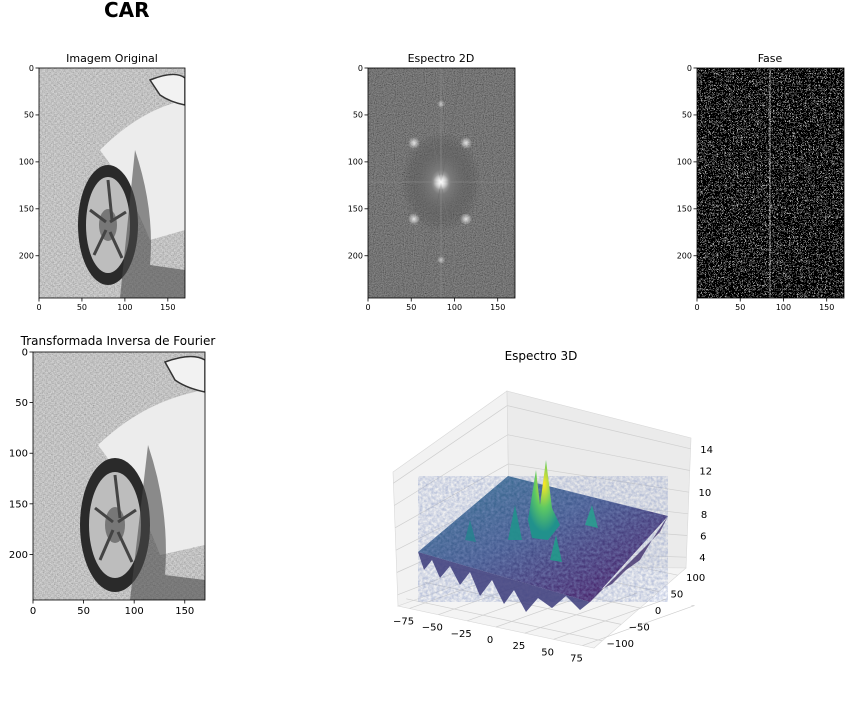  What do you see at coordinates (360, 68) in the screenshot?
I see `spectrum-2d-ytick-label: 0` at bounding box center [360, 68].